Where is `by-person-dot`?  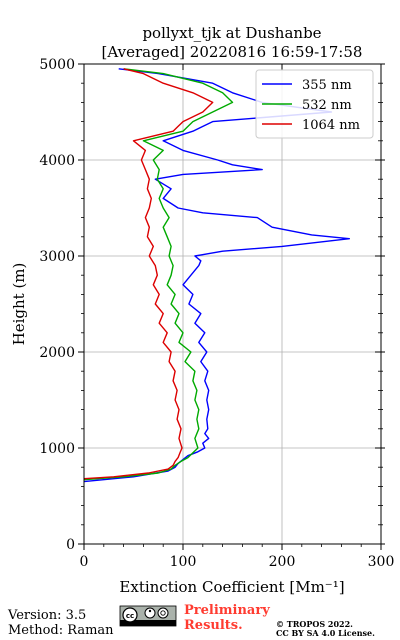 by-person-dot is located at coordinates (150, 611).